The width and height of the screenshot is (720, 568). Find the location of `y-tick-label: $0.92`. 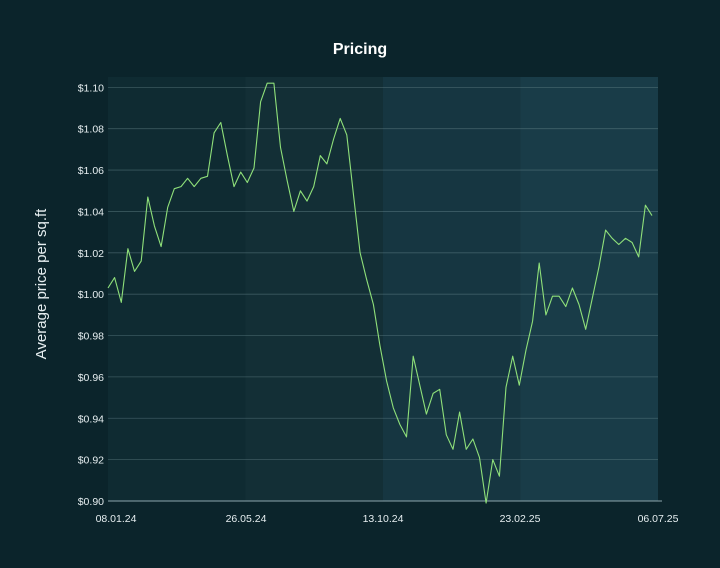

y-tick-label: $0.92 is located at coordinates (91, 461).